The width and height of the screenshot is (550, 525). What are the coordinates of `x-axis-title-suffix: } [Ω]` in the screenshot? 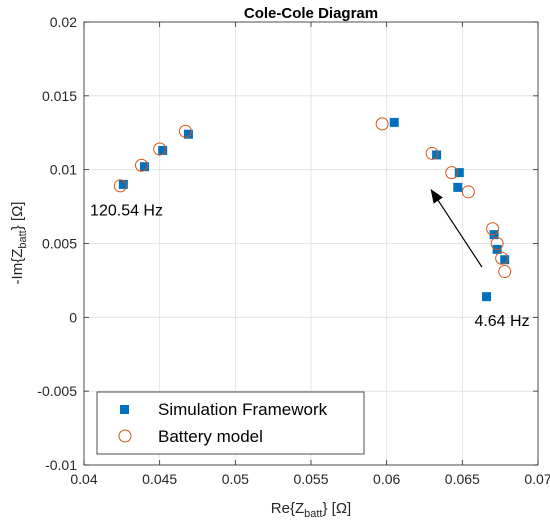 It's located at (336, 508).